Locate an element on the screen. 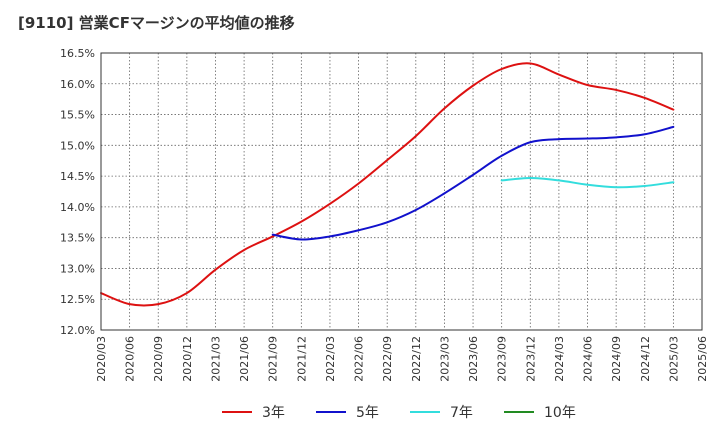 This screenshot has height=440, width=720. x-tick-label: 2023/06 is located at coordinates (473, 359).